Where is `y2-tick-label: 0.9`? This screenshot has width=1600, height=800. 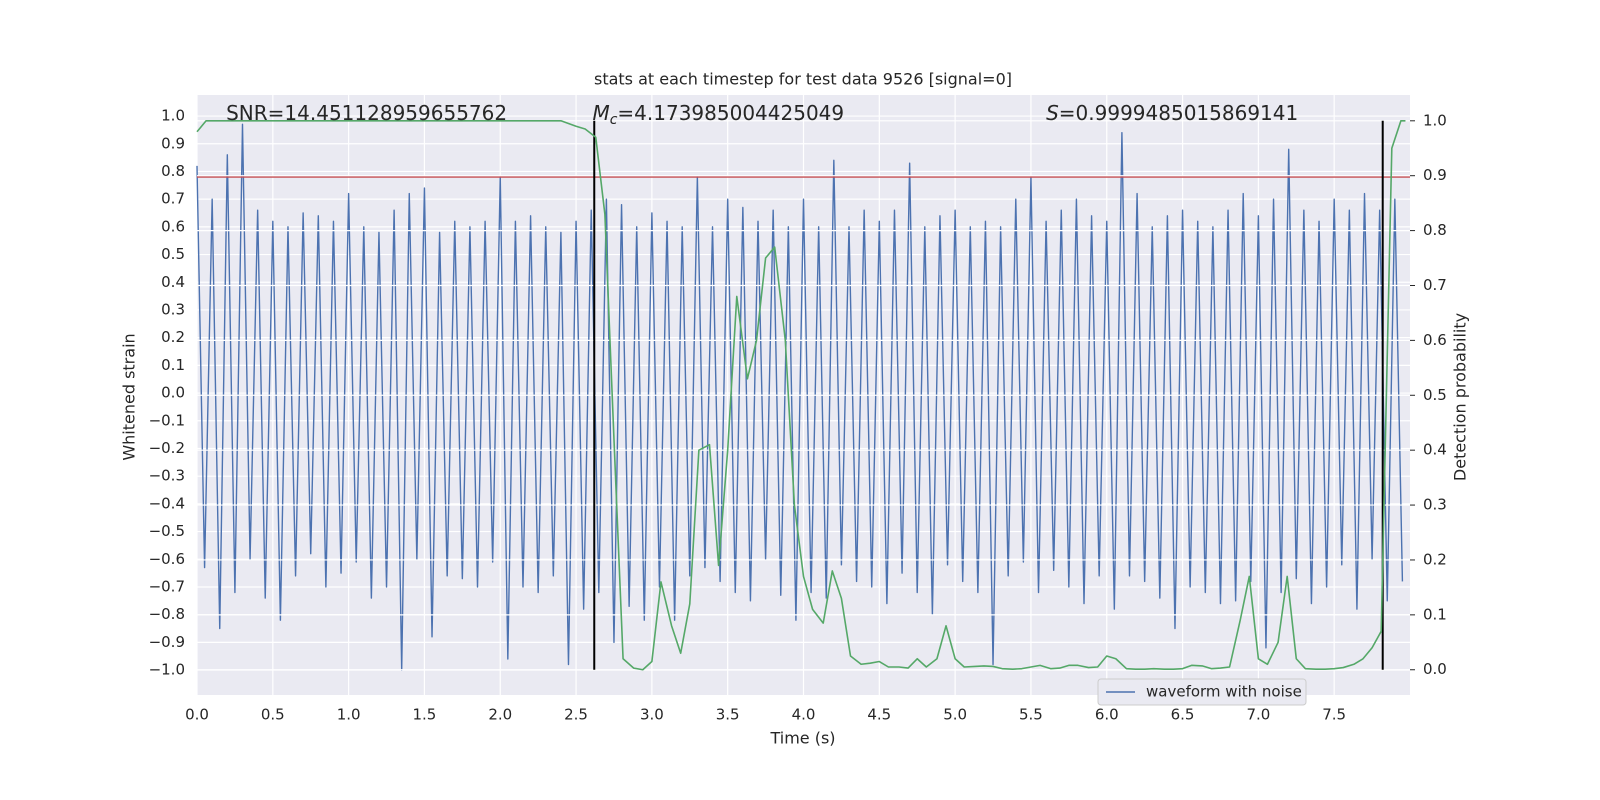
y2-tick-label: 0.9 is located at coordinates (1435, 175).